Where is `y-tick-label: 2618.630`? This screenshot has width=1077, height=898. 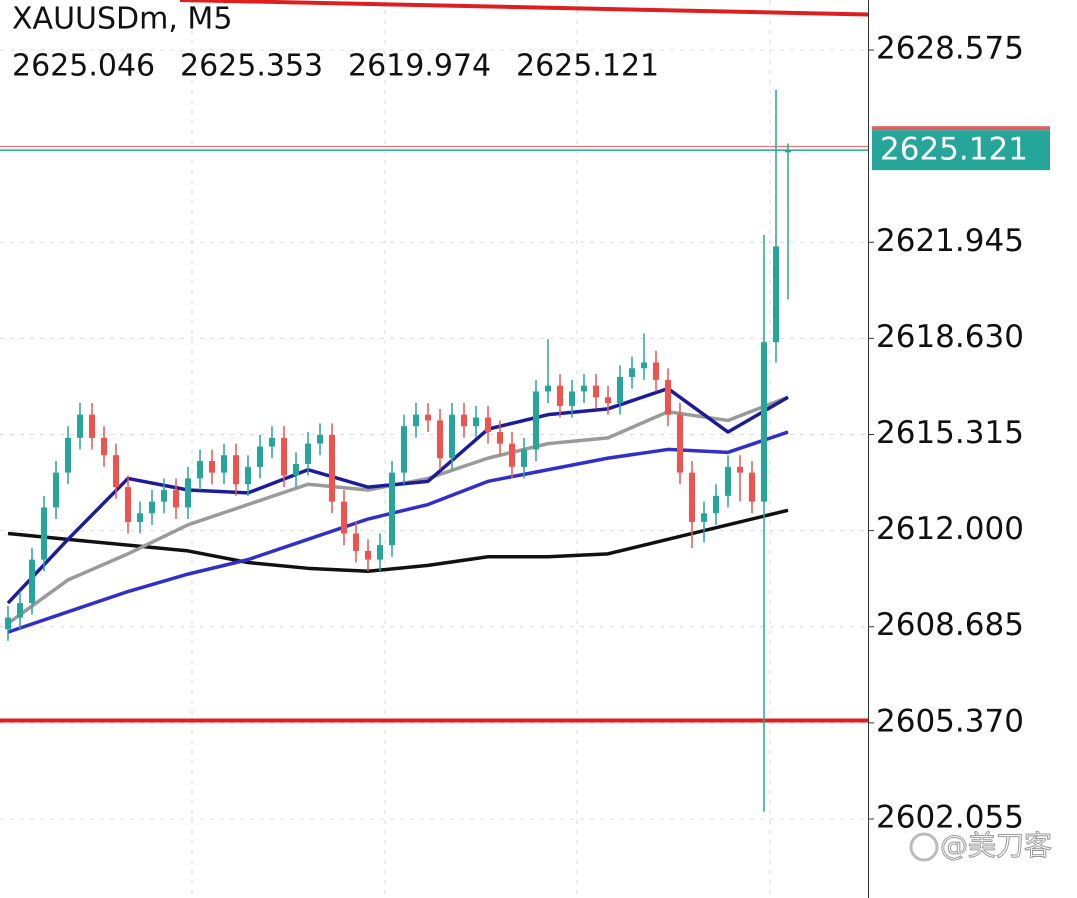 y-tick-label: 2618.630 is located at coordinates (950, 337).